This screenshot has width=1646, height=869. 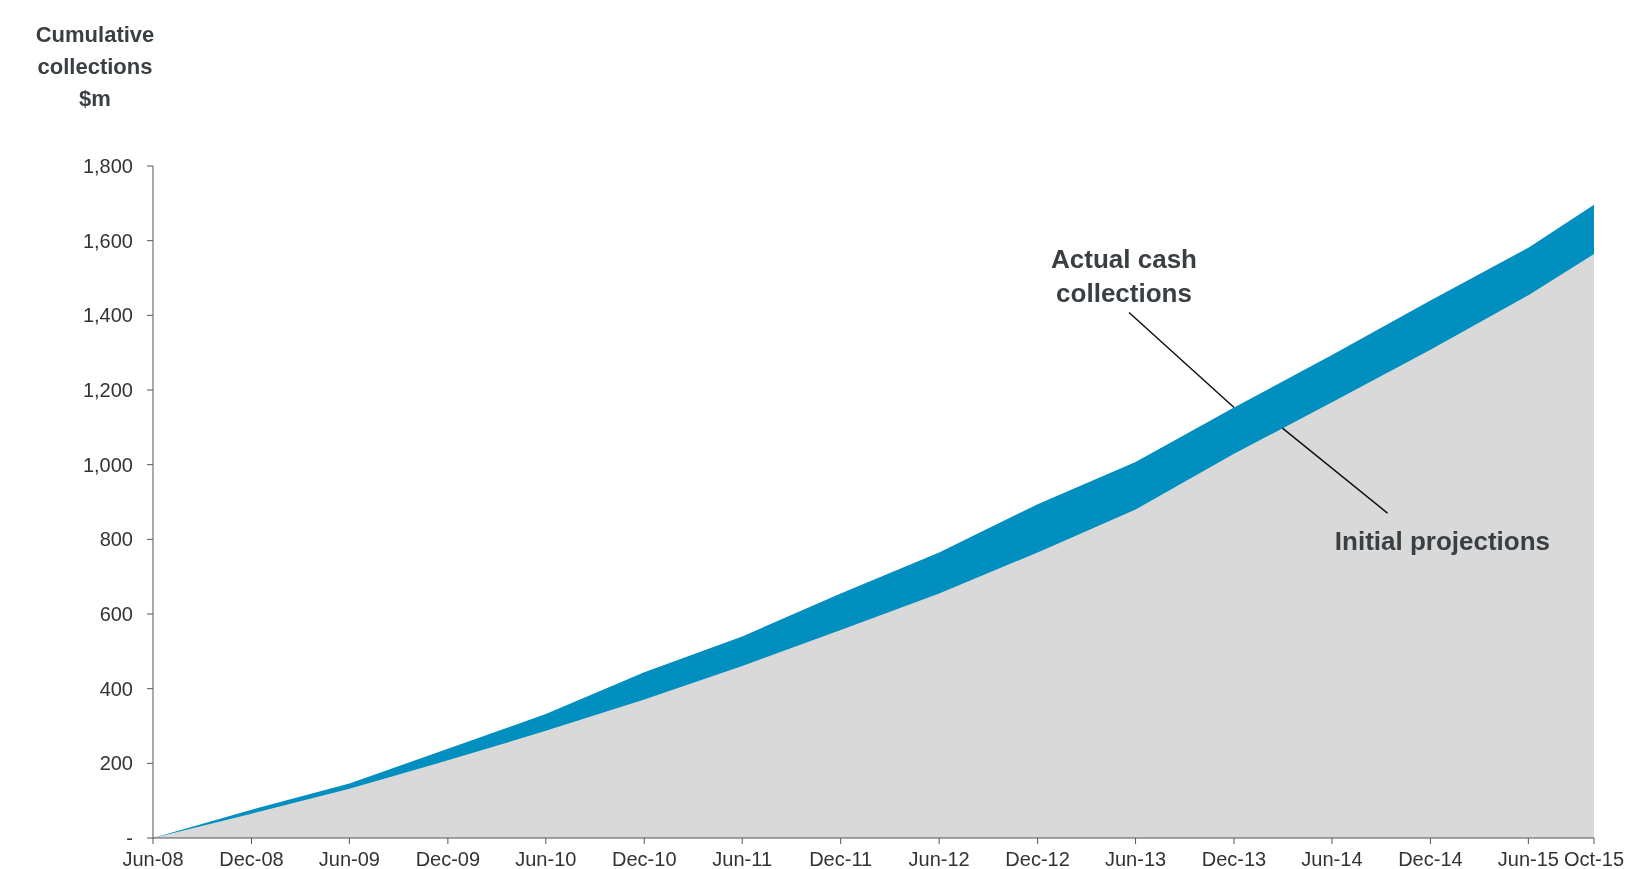 What do you see at coordinates (546, 858) in the screenshot?
I see `x-tick-label: Jun-10` at bounding box center [546, 858].